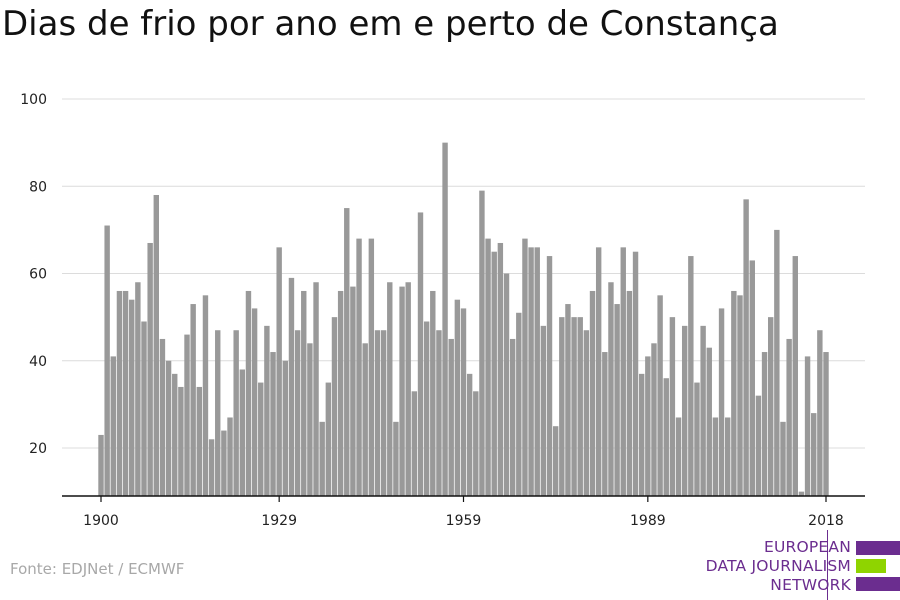 This screenshot has height=600, width=900. I want to click on bar-1970, so click(531, 371).